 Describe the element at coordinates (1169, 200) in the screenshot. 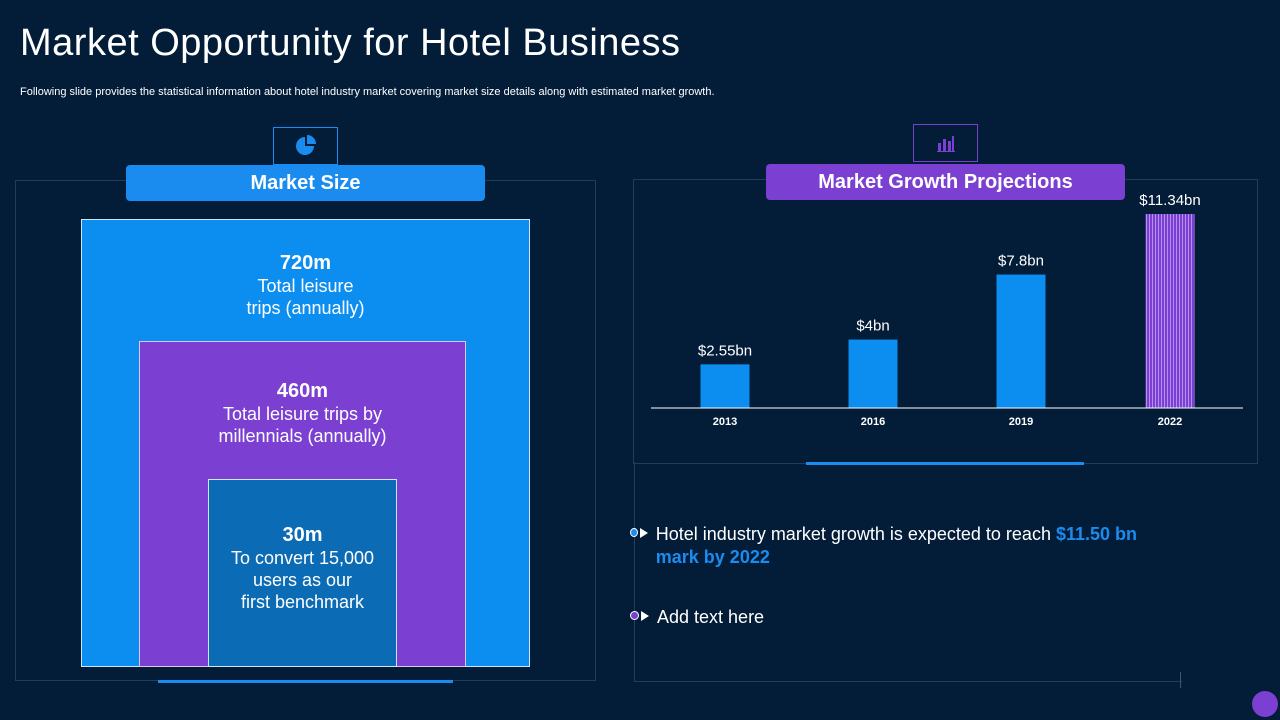

I see `data-label-2022: $11.34bn` at that location.